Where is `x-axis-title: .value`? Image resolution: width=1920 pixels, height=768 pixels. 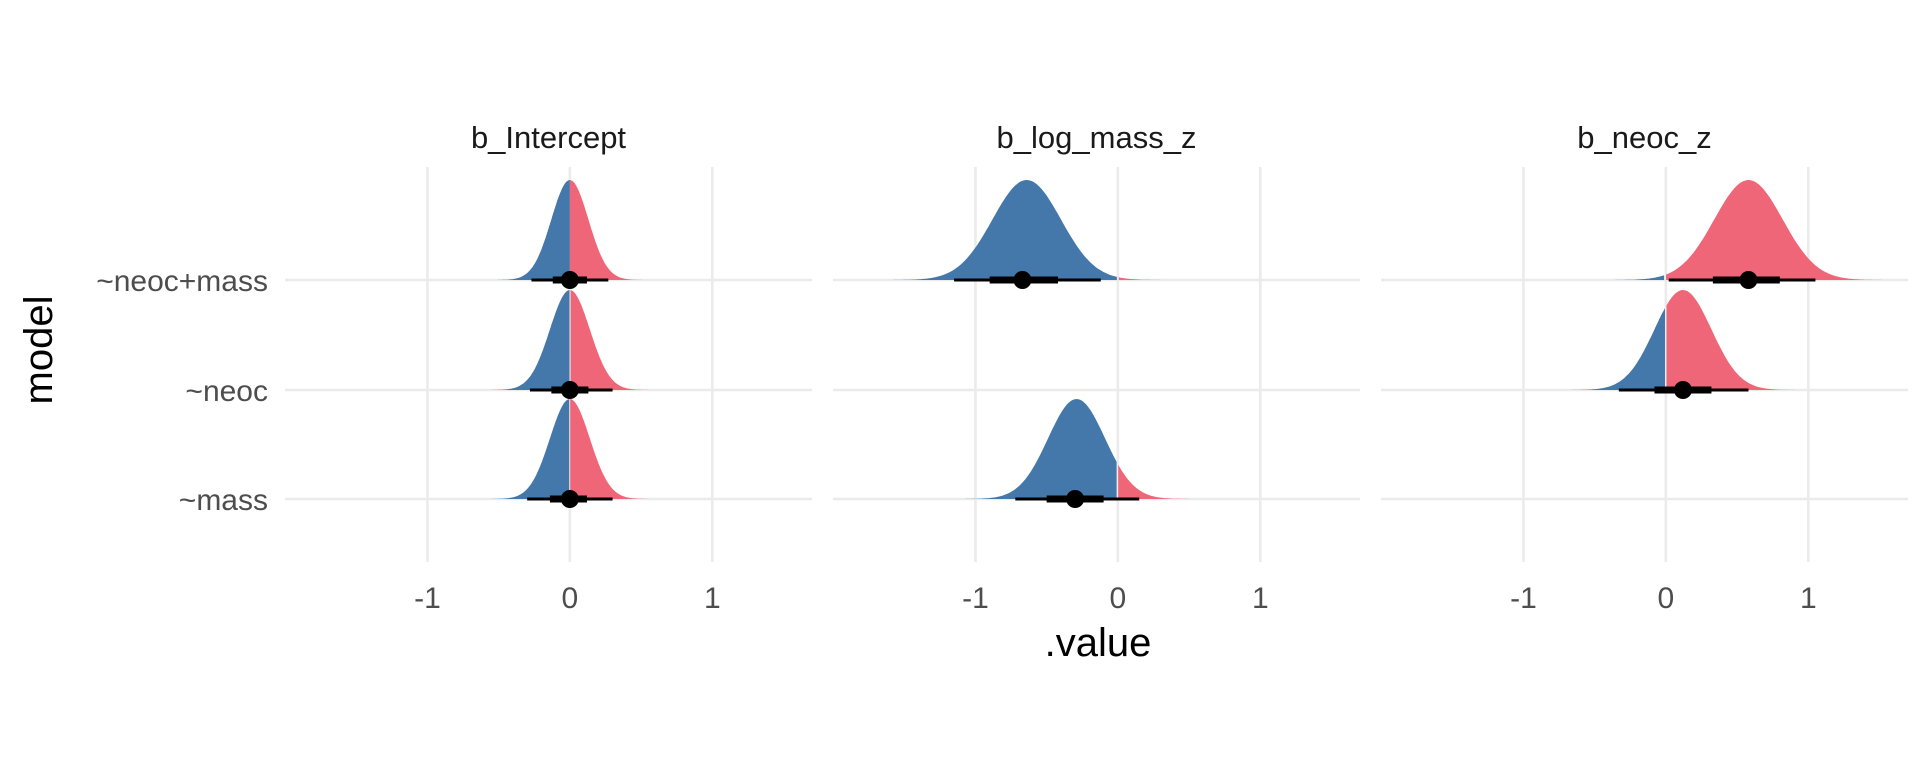 x-axis-title: .value is located at coordinates (1098, 643).